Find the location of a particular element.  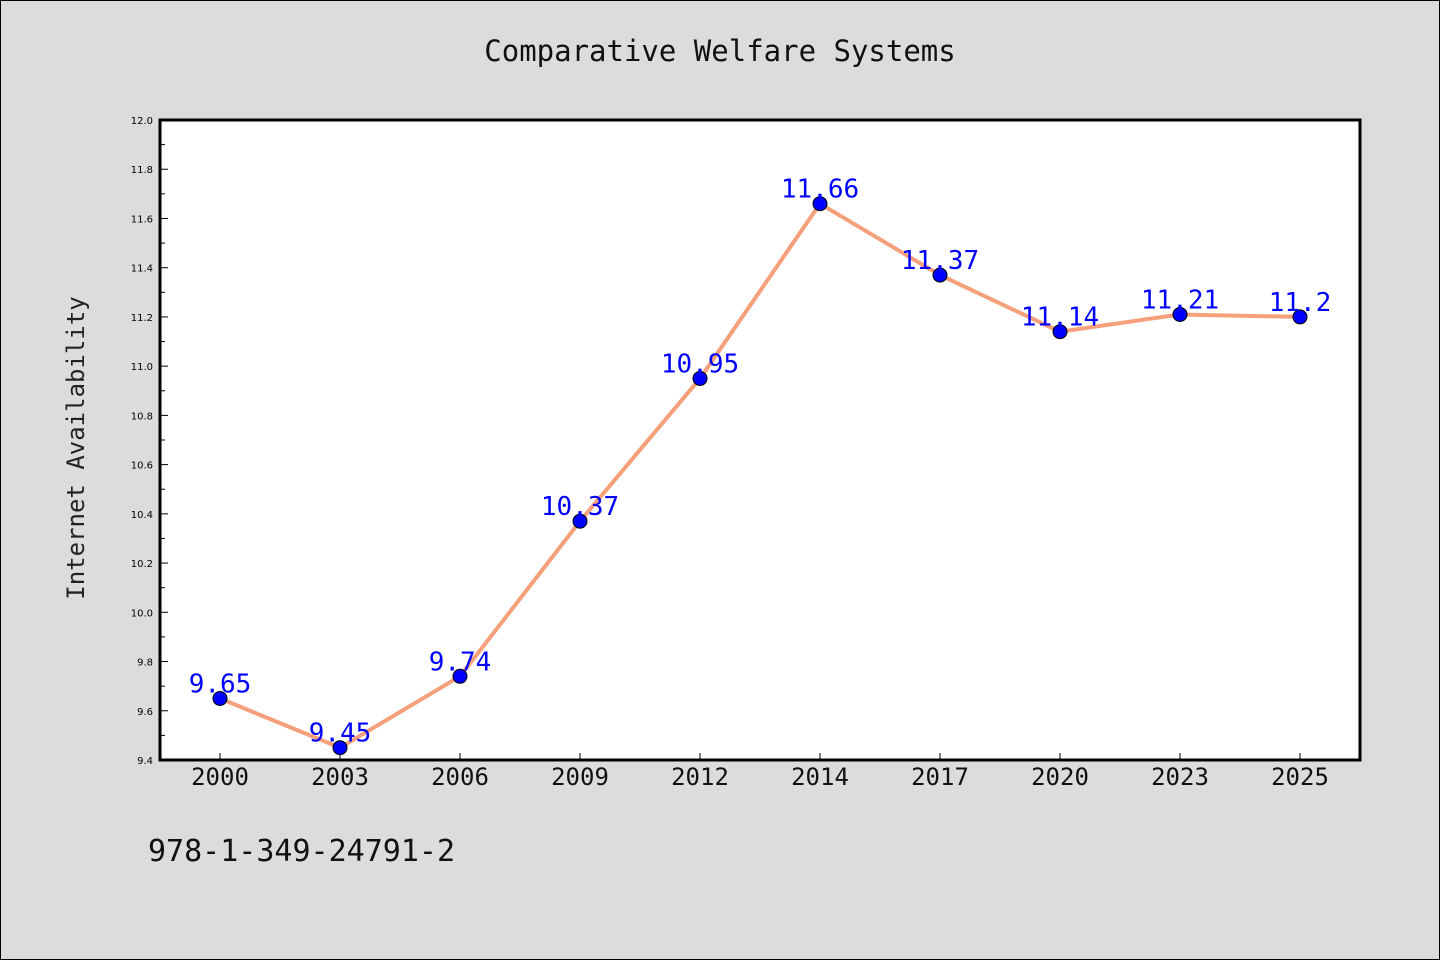

x-tick-label: 2023 is located at coordinates (1180, 777).